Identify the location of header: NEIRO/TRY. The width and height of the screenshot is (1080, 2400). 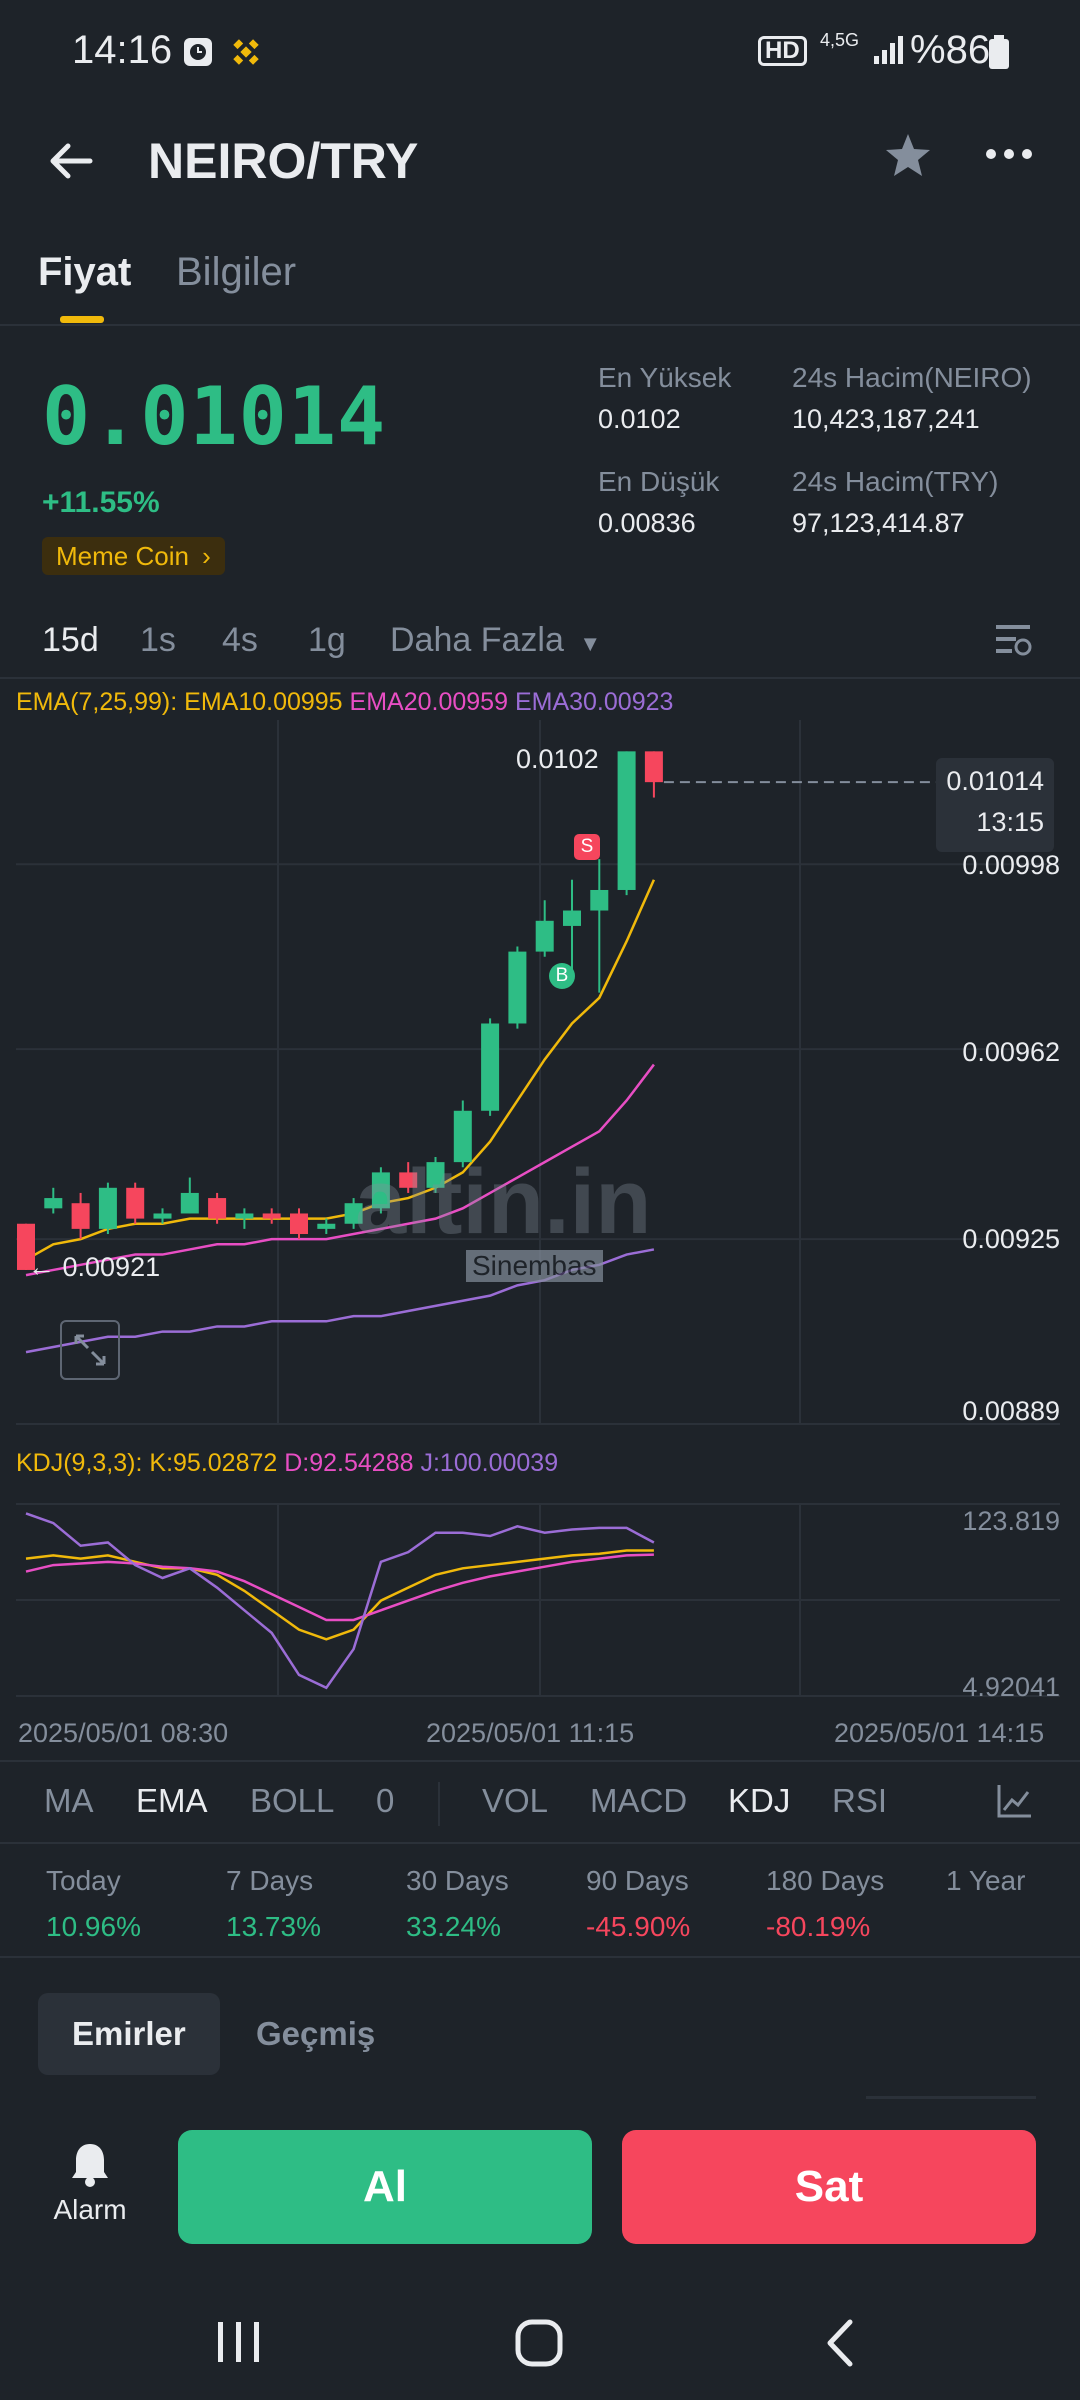
(540, 180).